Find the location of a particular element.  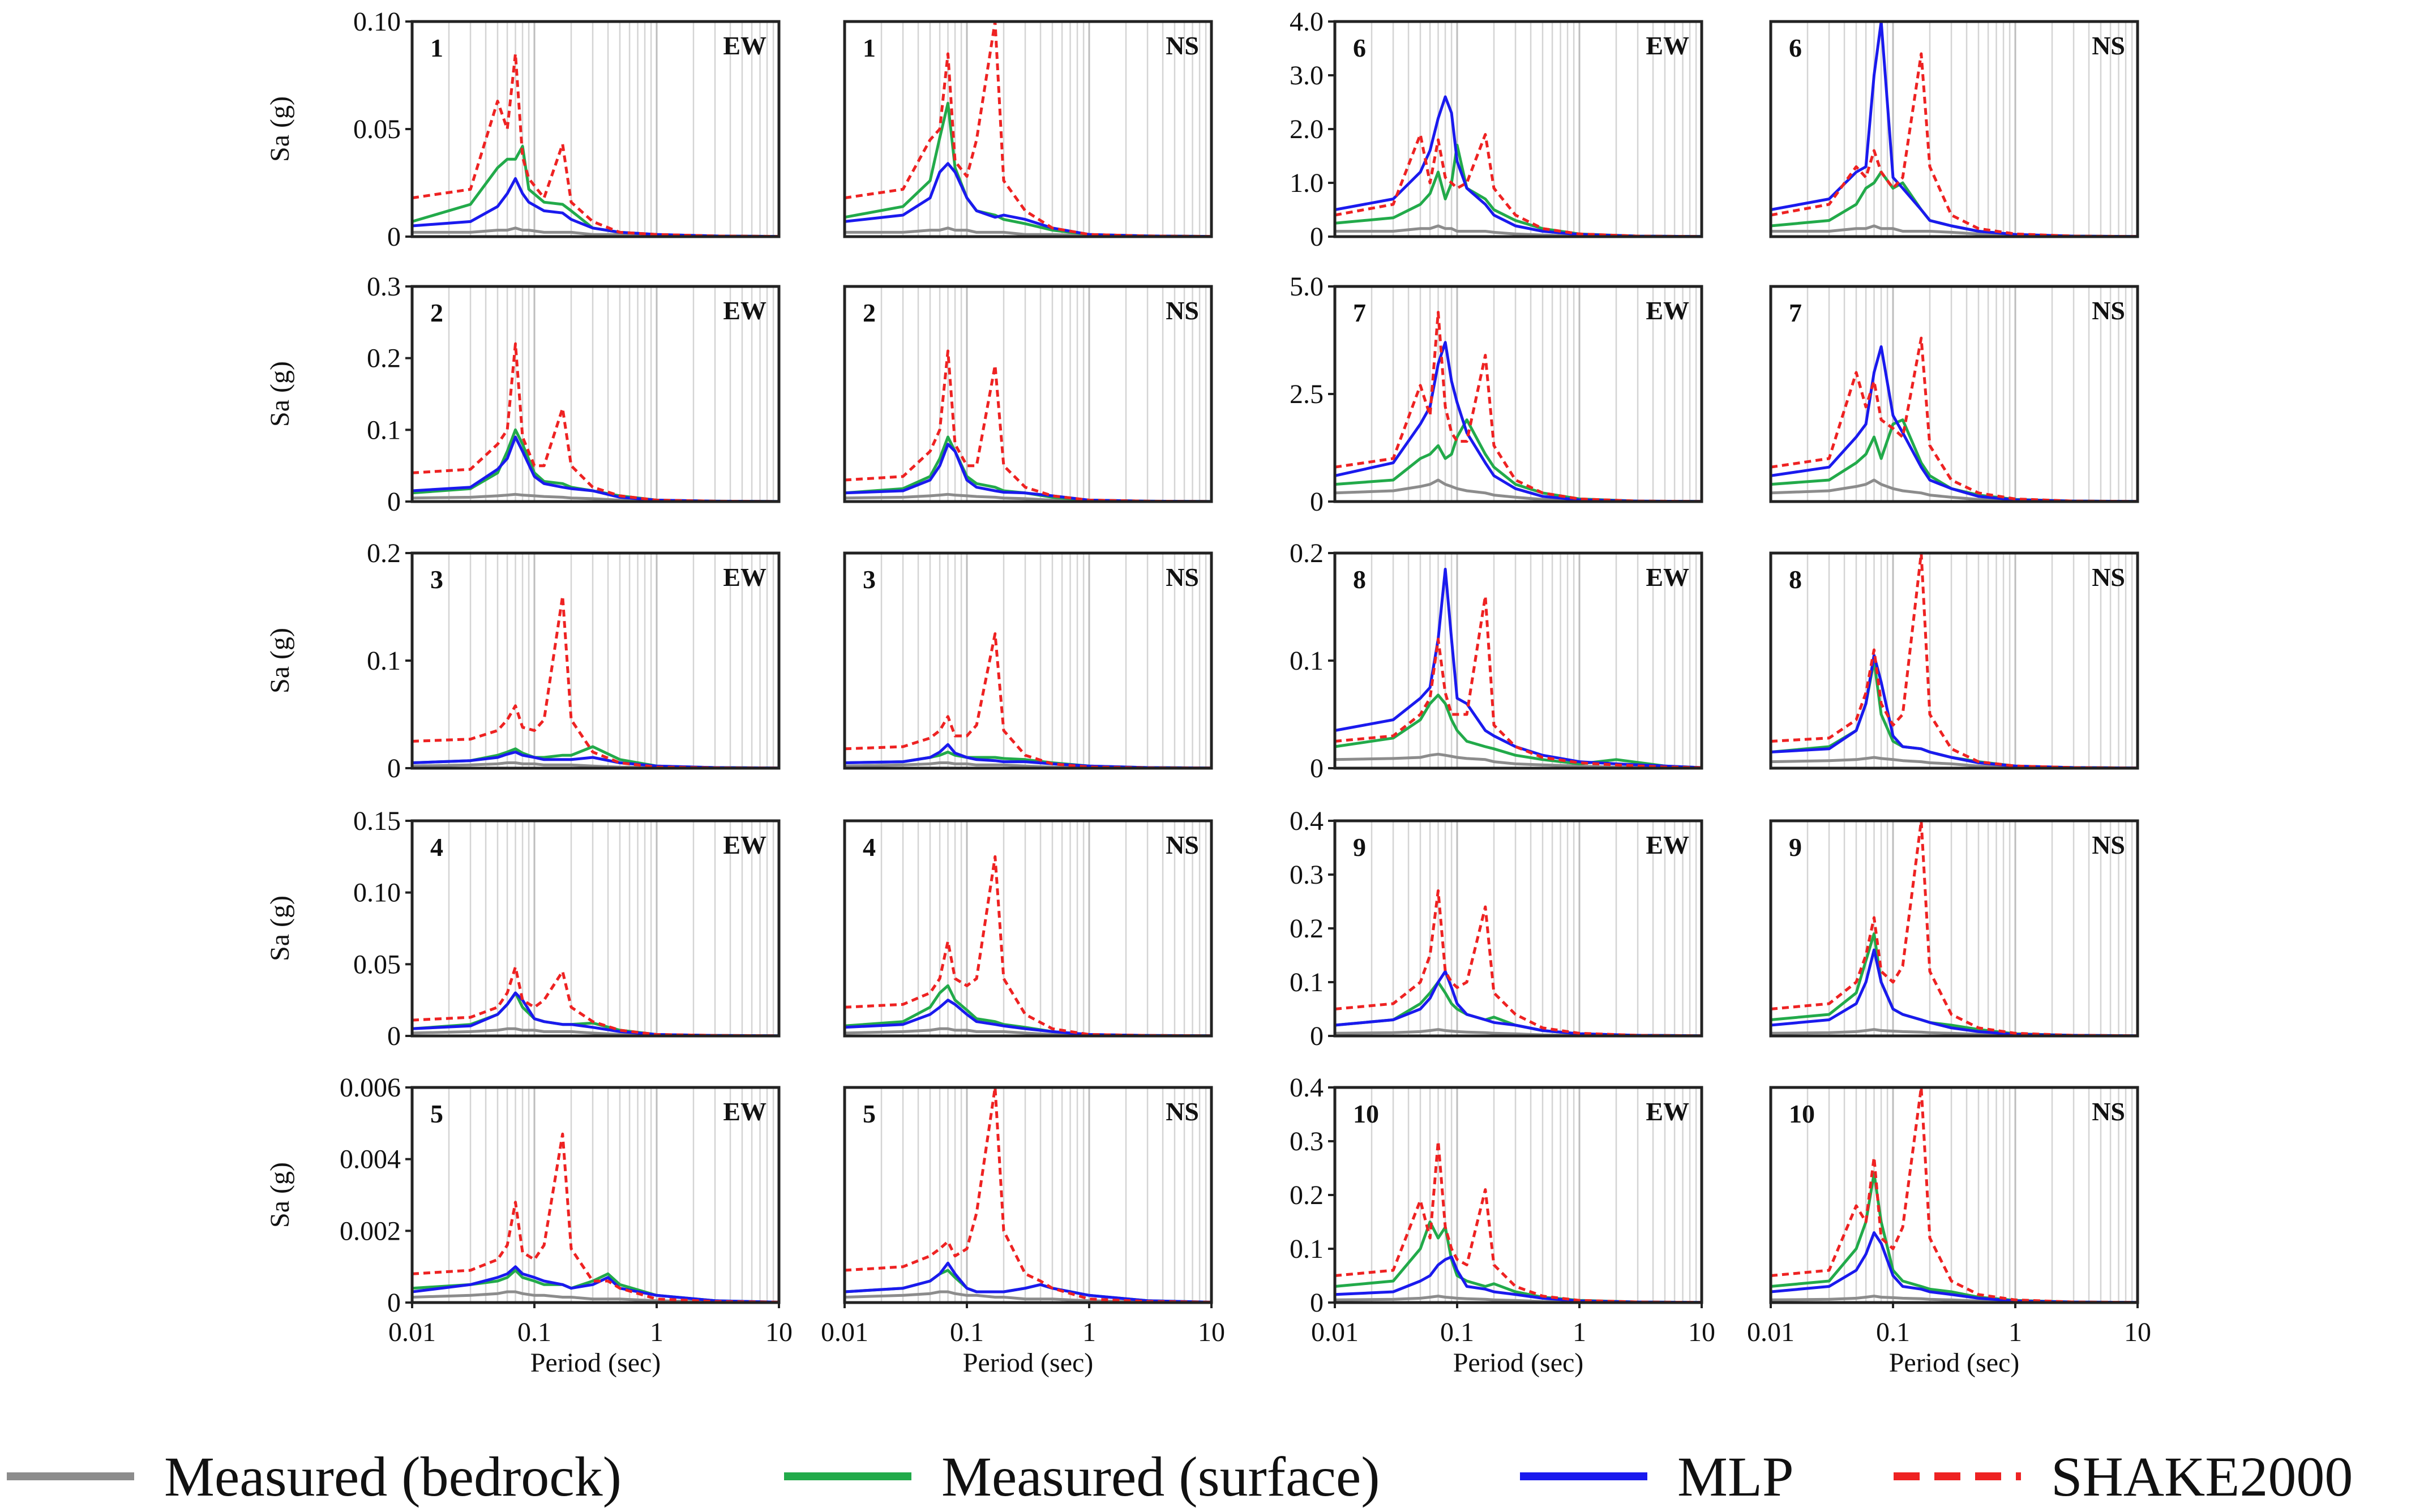

y-tick-label: 4.0 is located at coordinates (1307, 22).